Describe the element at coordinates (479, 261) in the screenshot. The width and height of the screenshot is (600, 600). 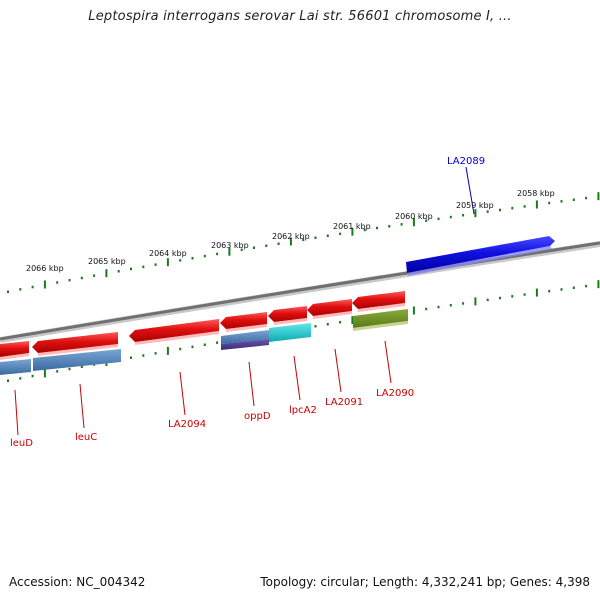
I see `gene-arrow-la2089-shadow` at that location.